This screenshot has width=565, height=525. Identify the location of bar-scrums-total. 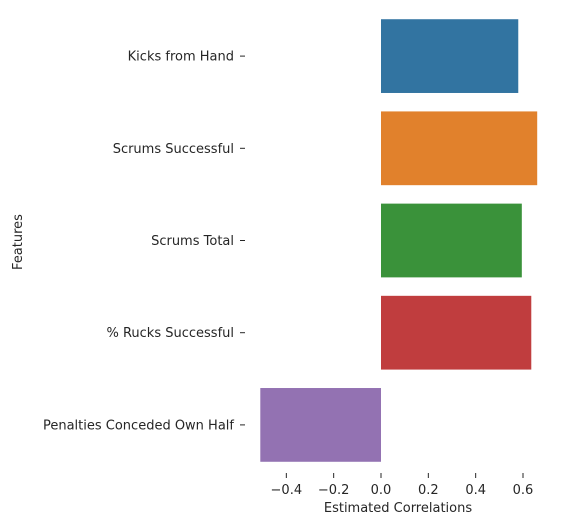
(451, 240).